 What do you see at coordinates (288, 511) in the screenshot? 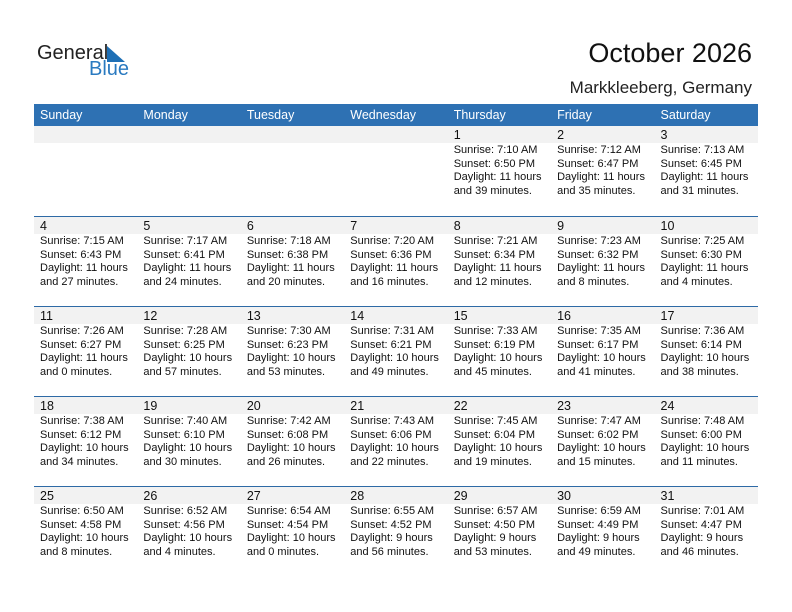
I see `sunrise-text: Sunrise: 6:54 AM` at bounding box center [288, 511].